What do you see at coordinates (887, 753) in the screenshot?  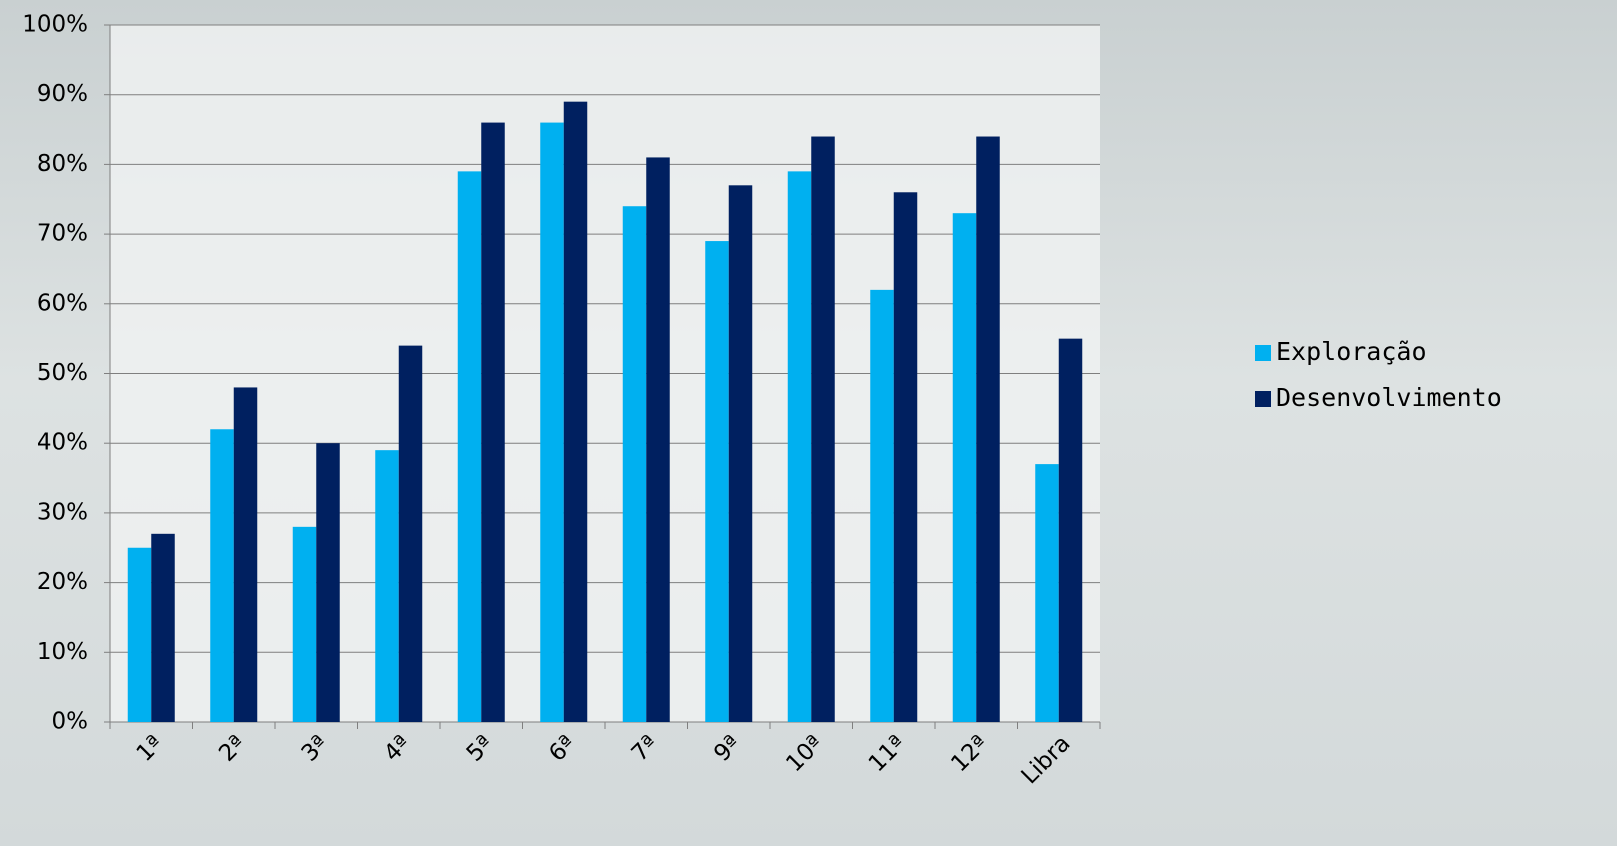 I see `x-tick-label: 11ª` at bounding box center [887, 753].